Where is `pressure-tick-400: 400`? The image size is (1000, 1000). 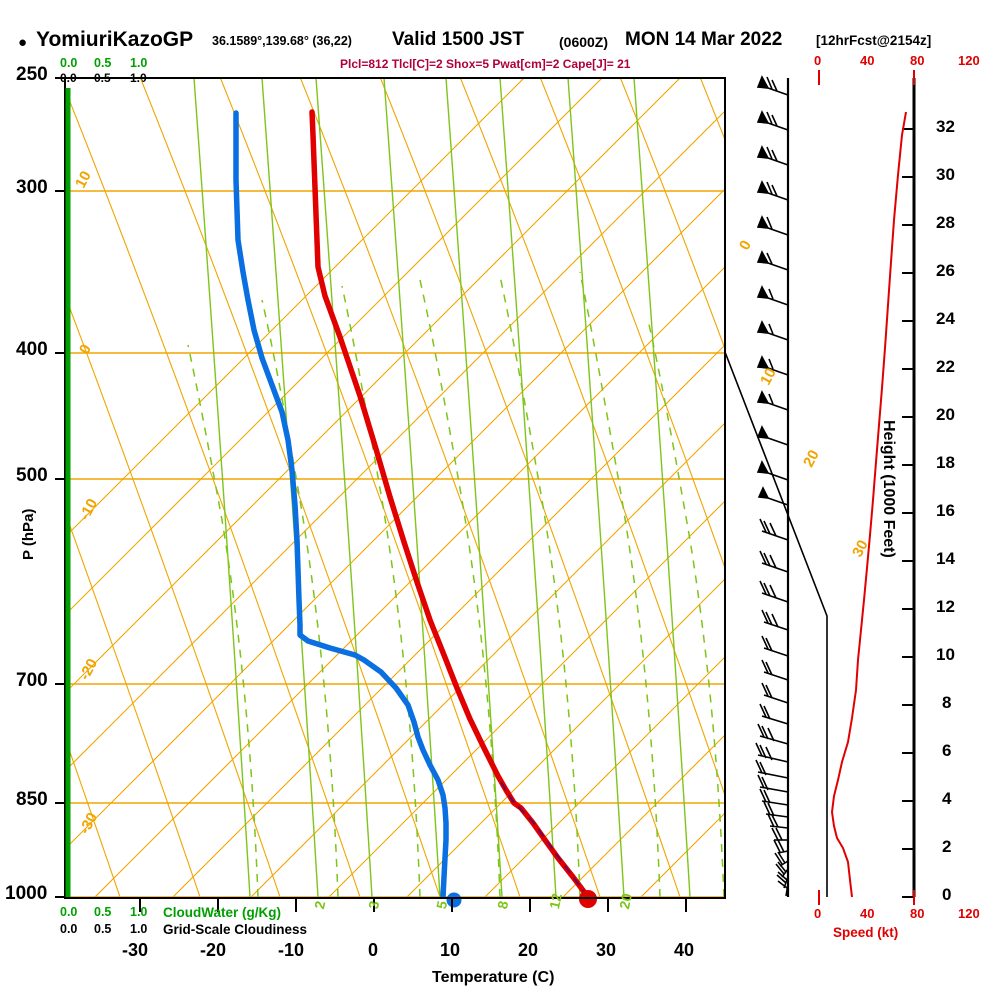
pressure-tick-400: 400 is located at coordinates (32, 349).